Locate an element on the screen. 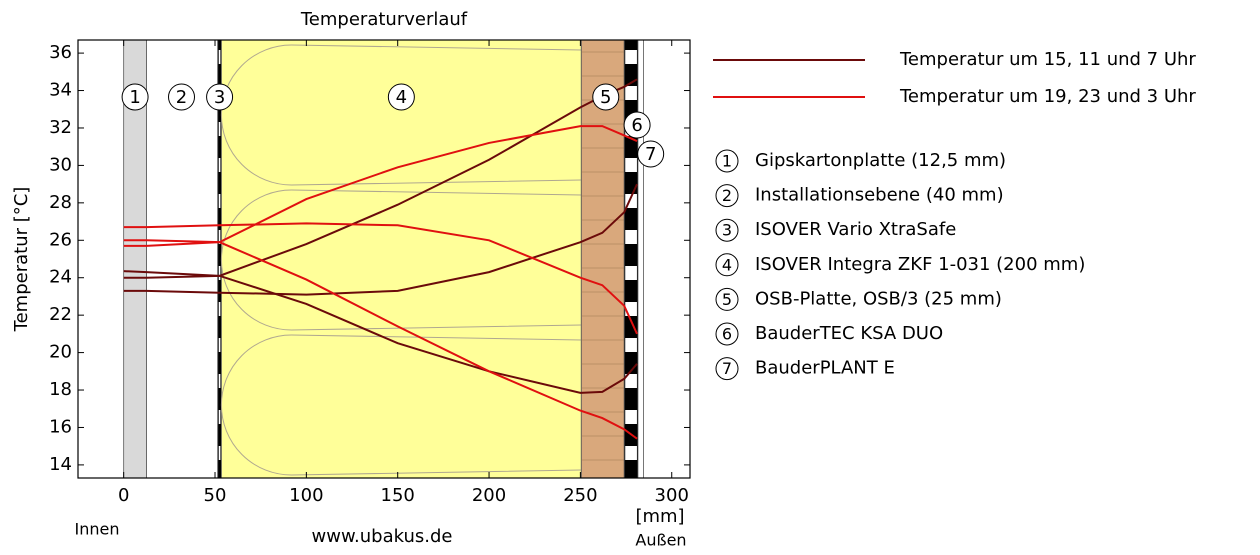 This screenshot has height=555, width=1260. legend-layer-number: 3 is located at coordinates (727, 230).